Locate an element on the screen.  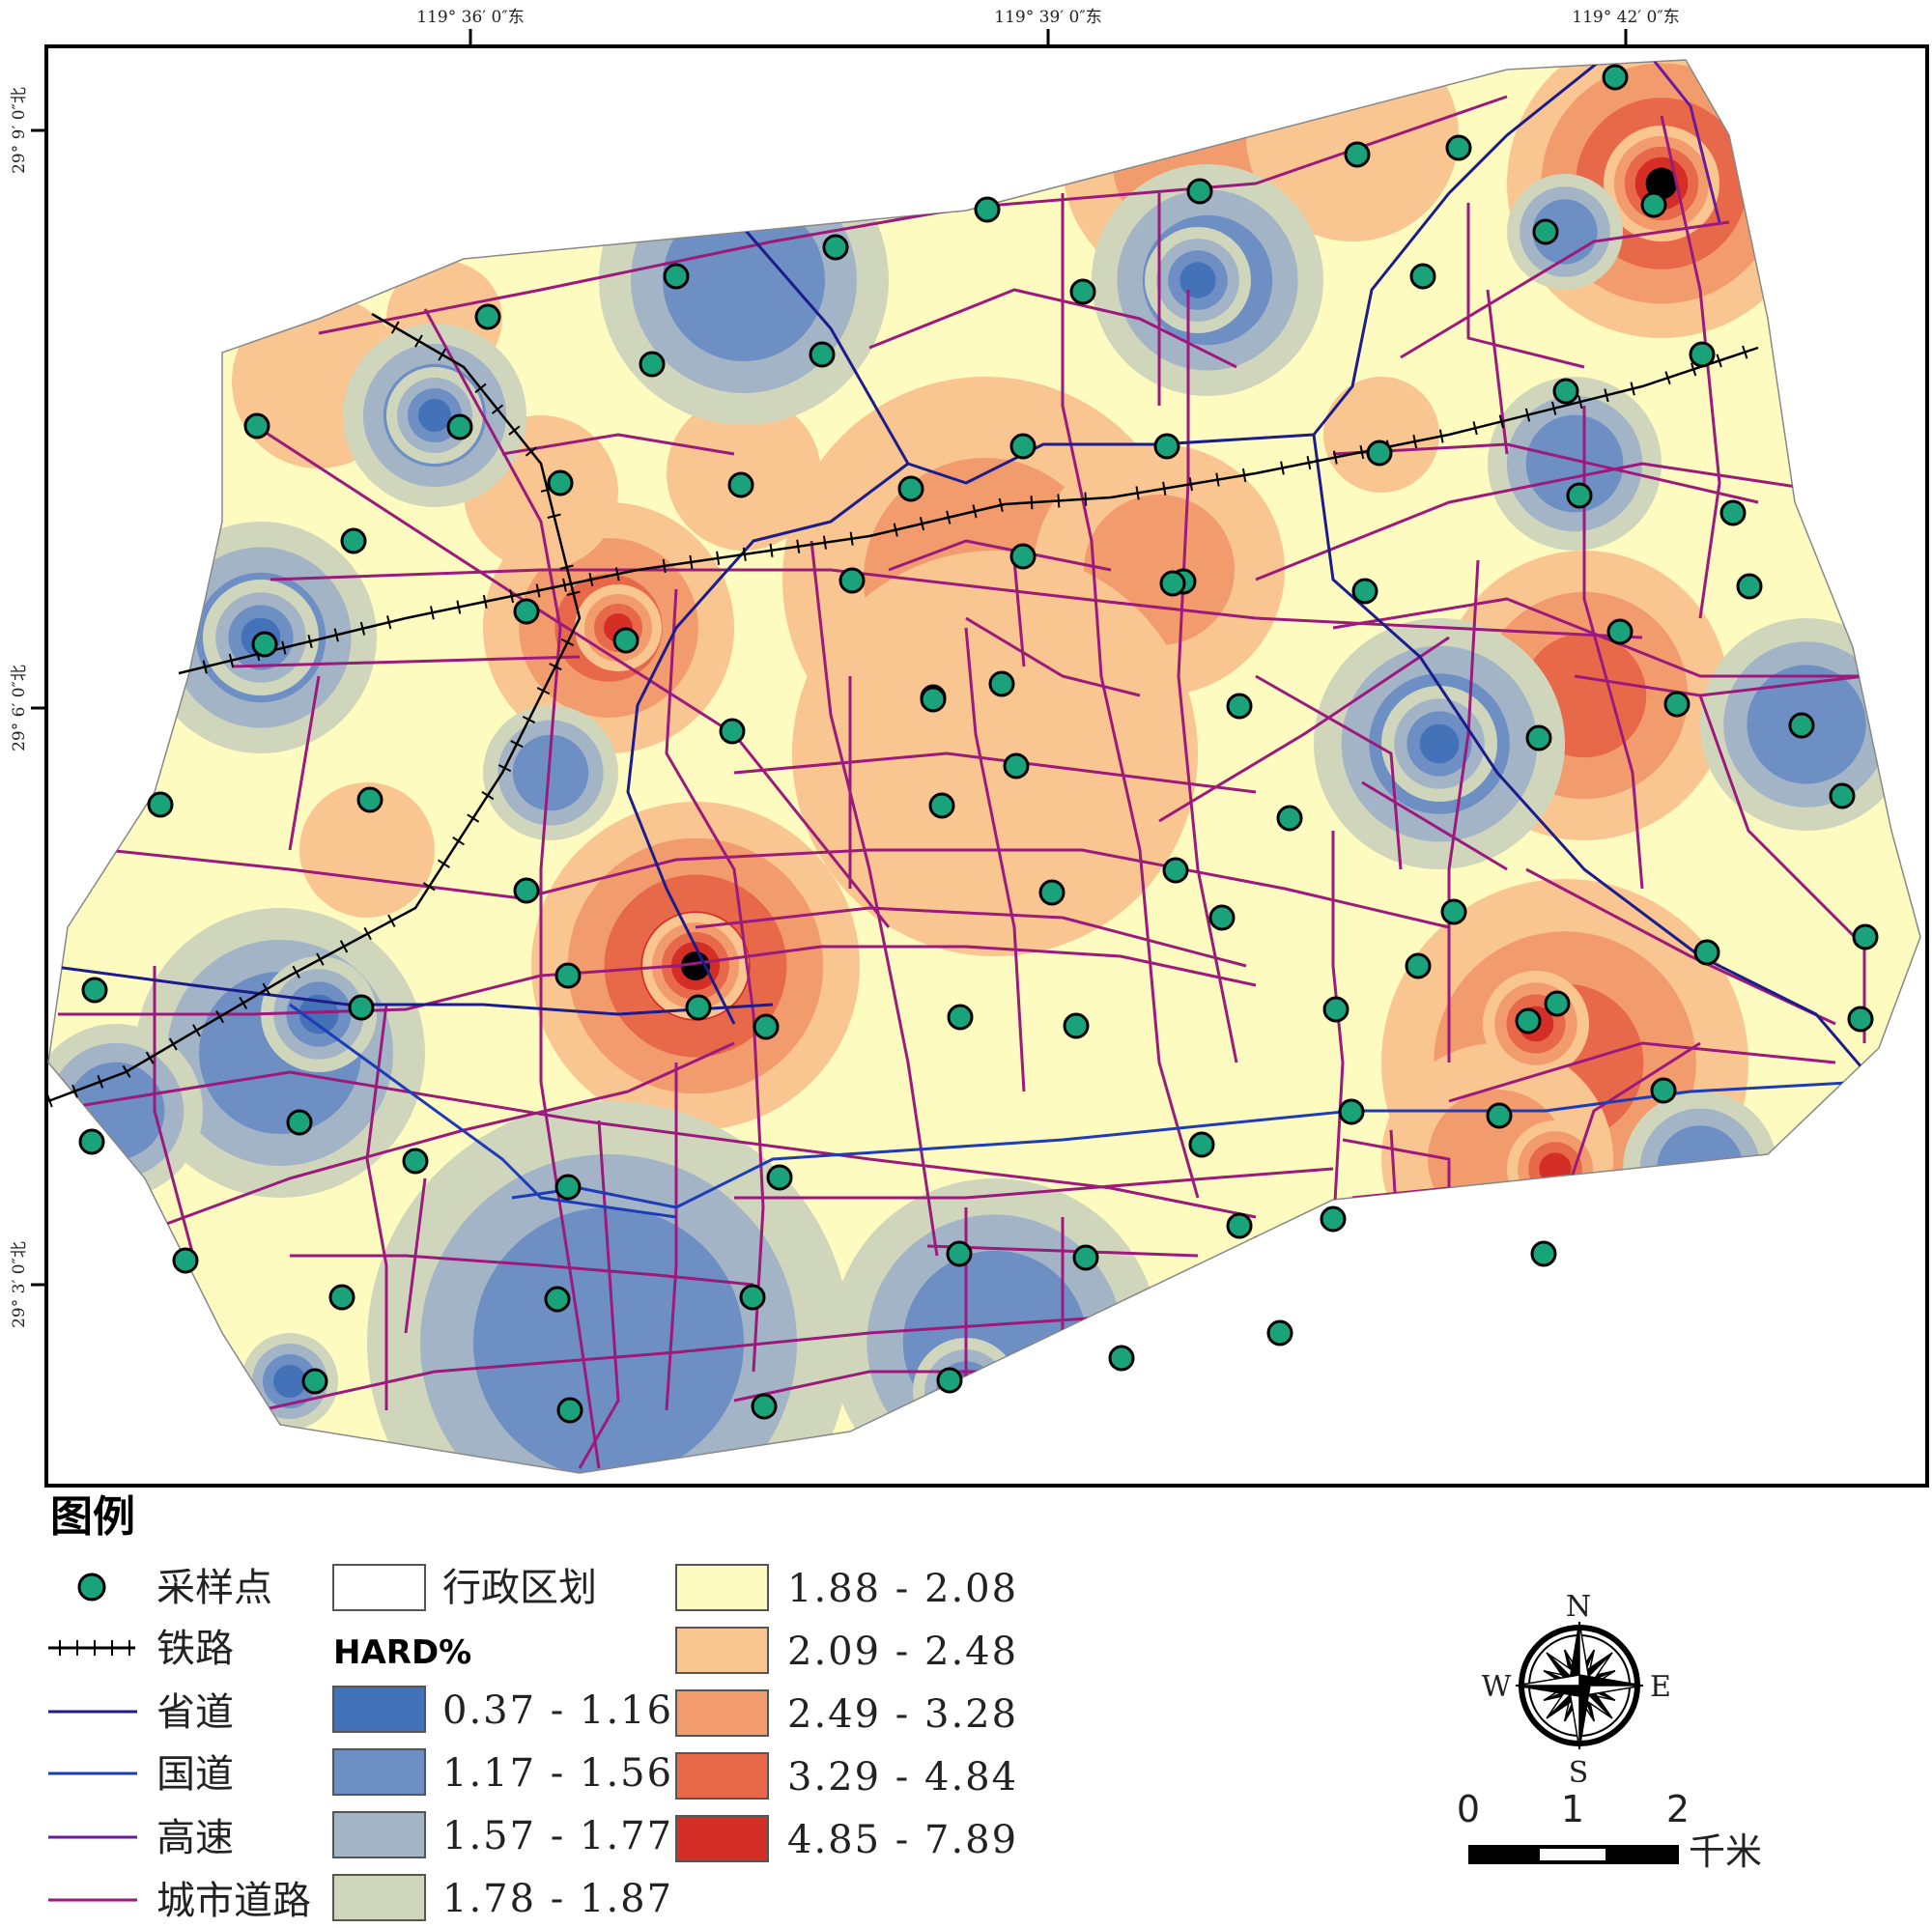
left-tick-2: 29° 6′ 0″北 is located at coordinates (19, 708).